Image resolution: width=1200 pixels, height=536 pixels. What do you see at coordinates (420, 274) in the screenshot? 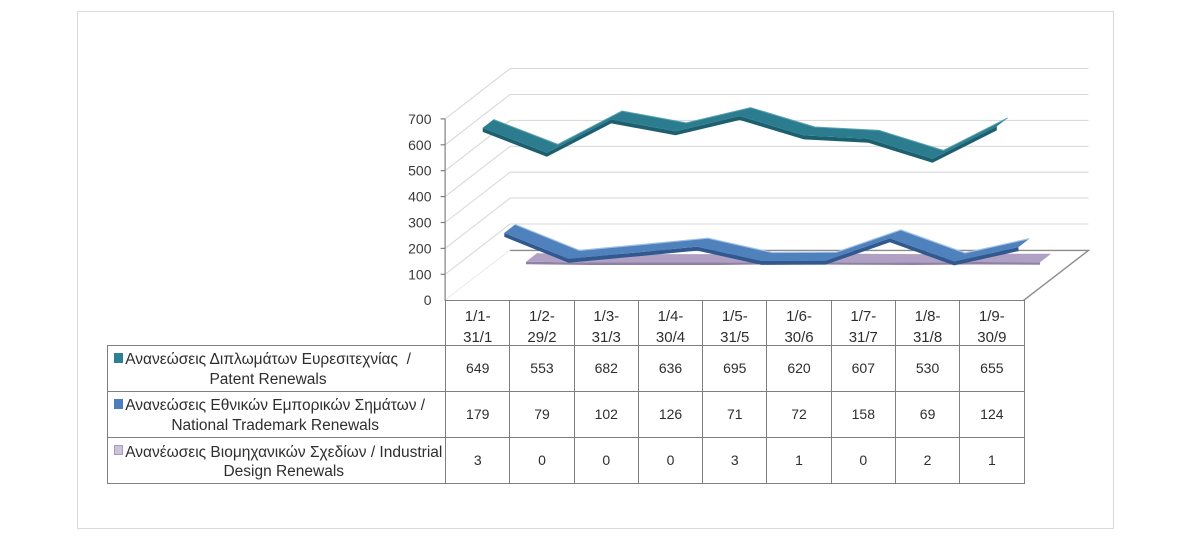
I see `svg-text: 100` at bounding box center [420, 274].